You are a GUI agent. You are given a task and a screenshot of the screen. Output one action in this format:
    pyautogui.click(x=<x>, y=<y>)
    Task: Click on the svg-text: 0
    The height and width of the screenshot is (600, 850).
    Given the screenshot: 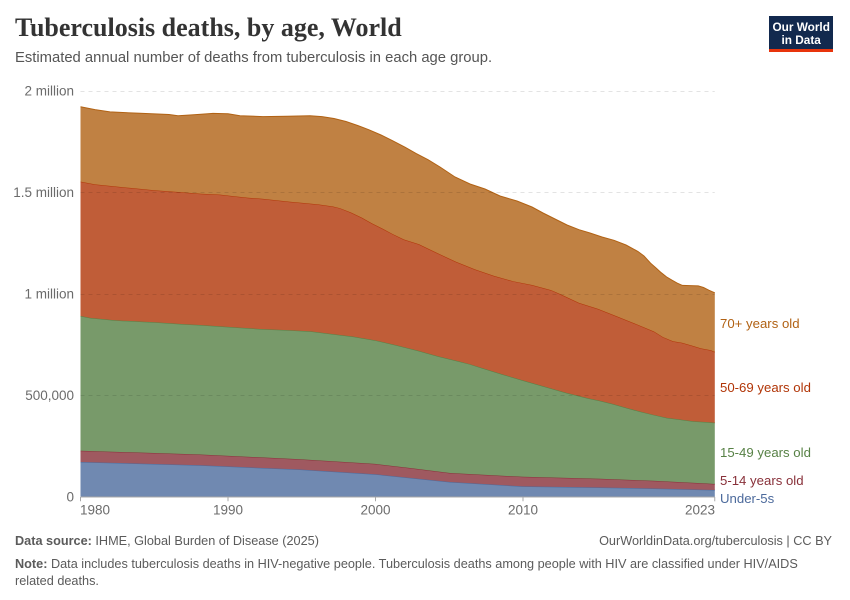 What is the action you would take?
    pyautogui.click(x=70, y=497)
    